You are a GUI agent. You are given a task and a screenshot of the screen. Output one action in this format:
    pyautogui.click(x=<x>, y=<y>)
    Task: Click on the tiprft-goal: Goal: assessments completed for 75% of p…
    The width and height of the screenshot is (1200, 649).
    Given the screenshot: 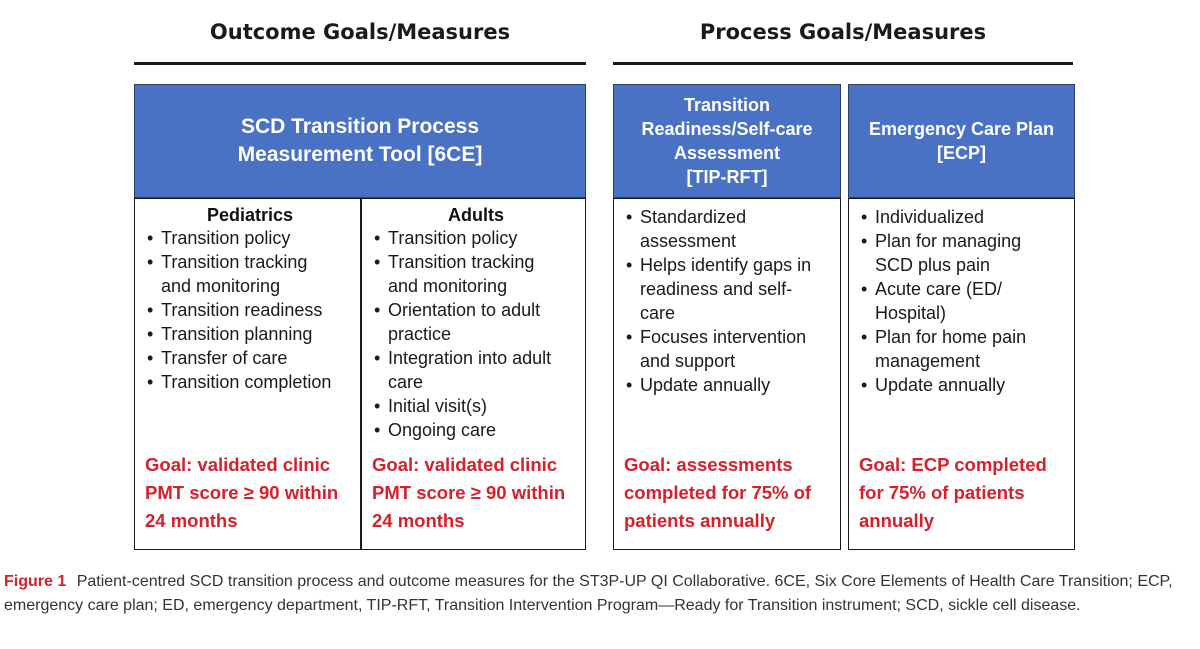 What is the action you would take?
    pyautogui.click(x=718, y=492)
    